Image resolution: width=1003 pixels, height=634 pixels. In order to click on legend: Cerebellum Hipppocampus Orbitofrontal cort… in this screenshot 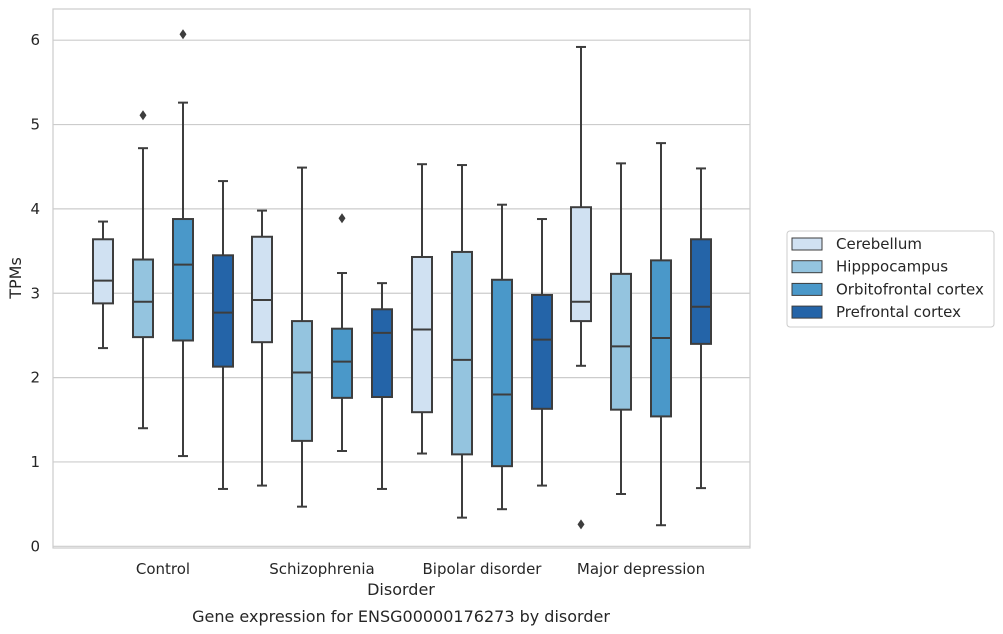, I will do `click(890, 279)`.